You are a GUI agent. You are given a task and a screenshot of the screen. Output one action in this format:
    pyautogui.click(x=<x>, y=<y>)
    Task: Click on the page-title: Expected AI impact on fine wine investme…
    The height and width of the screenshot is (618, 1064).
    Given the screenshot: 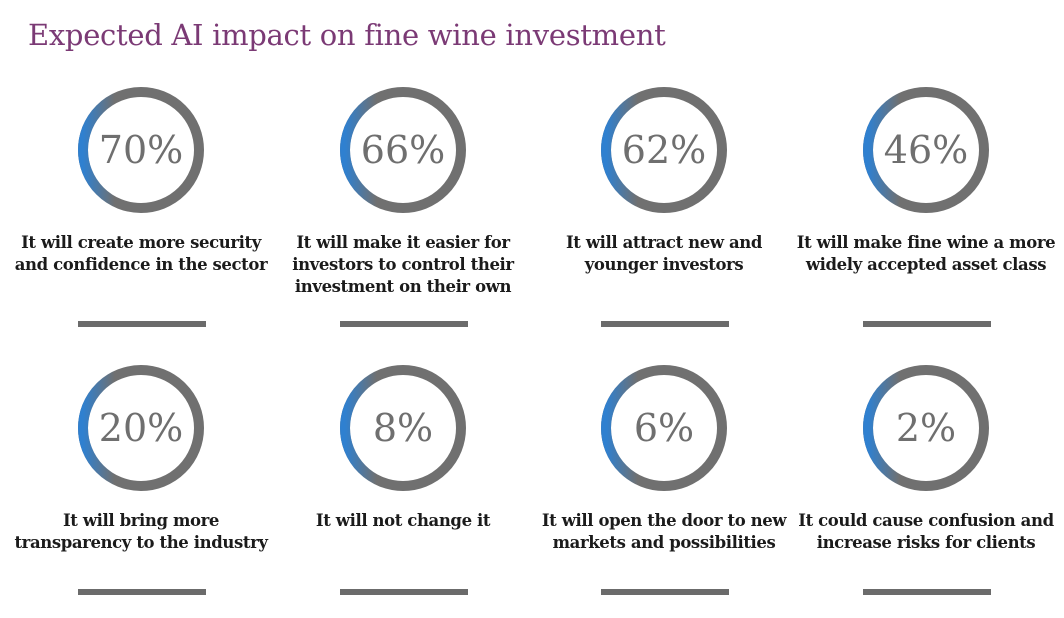 What is the action you would take?
    pyautogui.click(x=347, y=35)
    